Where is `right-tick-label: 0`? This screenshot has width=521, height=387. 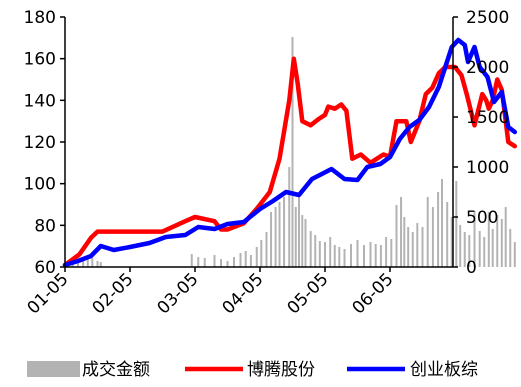 right-tick-label: 0 is located at coordinates (471, 268).